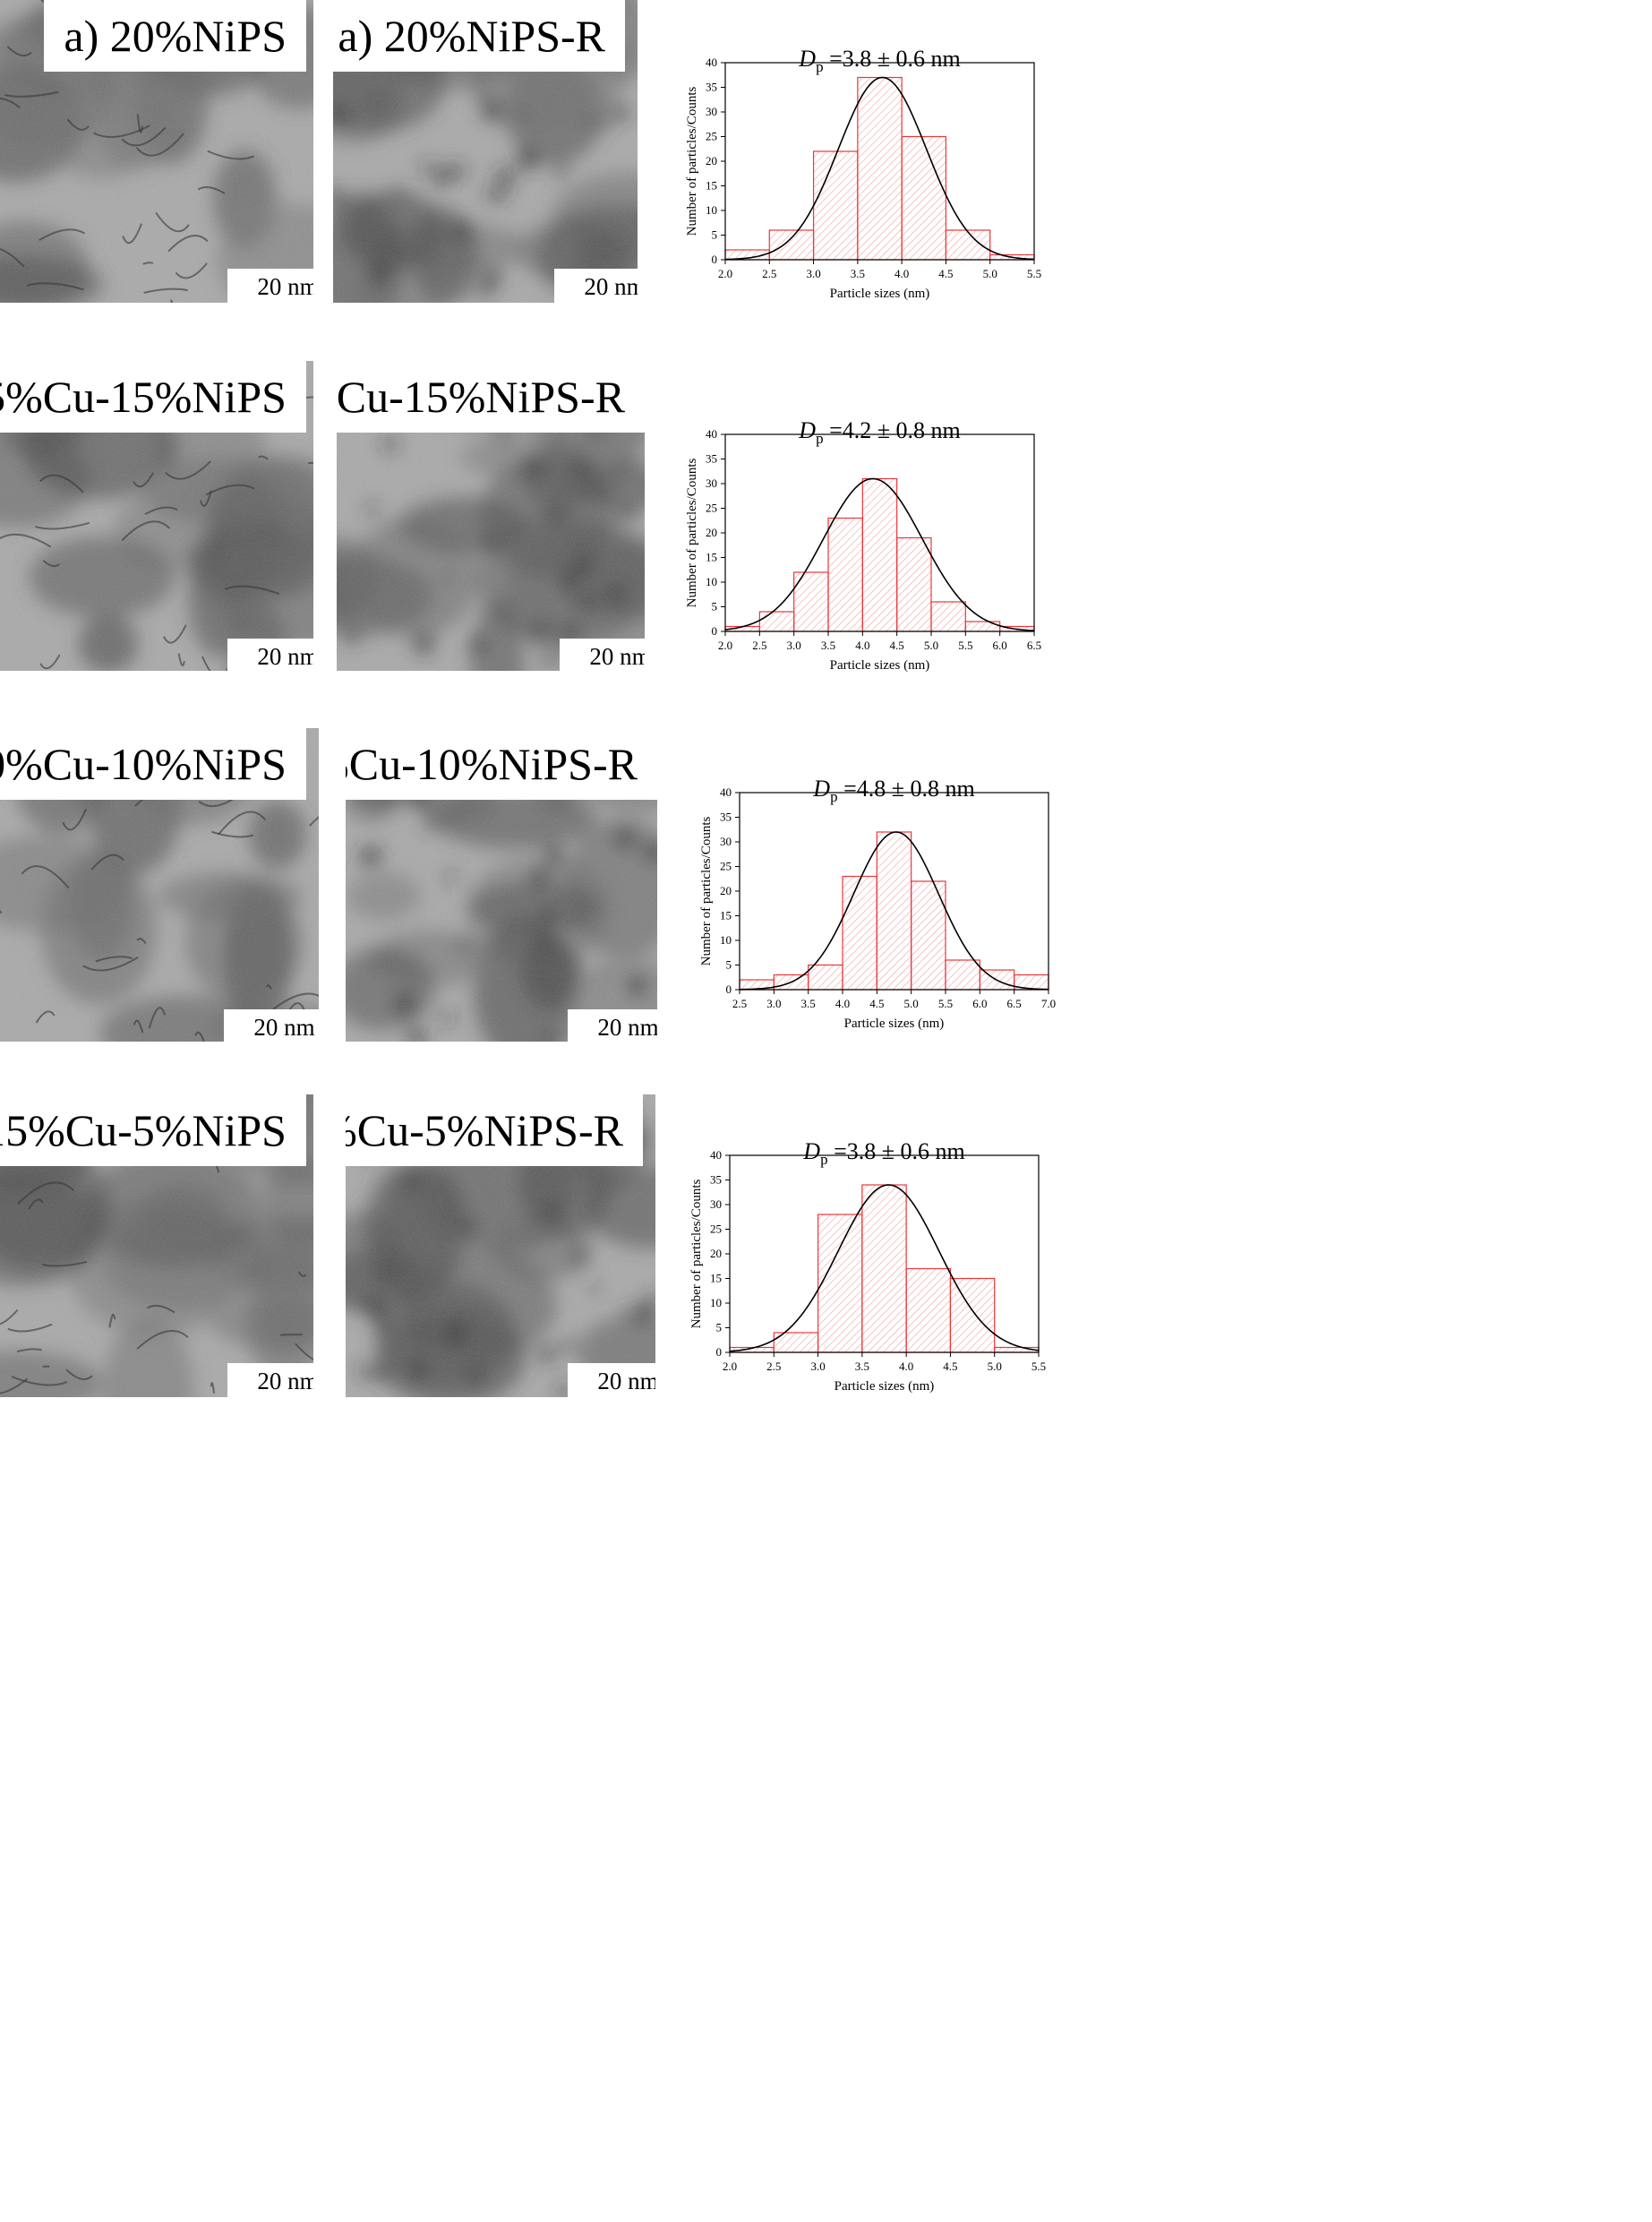  What do you see at coordinates (501, 764) in the screenshot?
I see `tem-label: c) 10%Cu-10%NiPS-R` at bounding box center [501, 764].